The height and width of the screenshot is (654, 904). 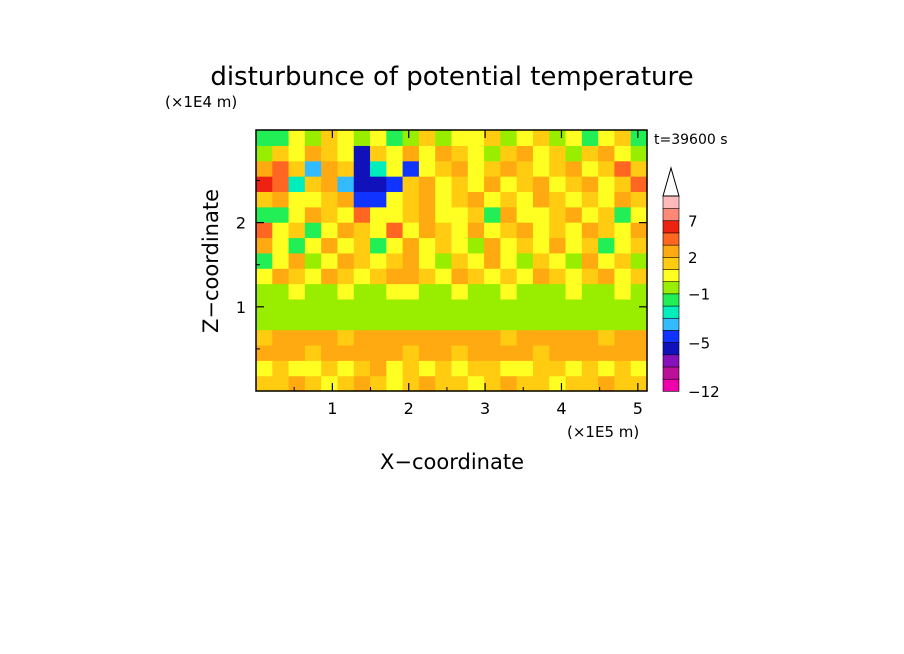 What do you see at coordinates (241, 223) in the screenshot?
I see `y-tick-label: 2` at bounding box center [241, 223].